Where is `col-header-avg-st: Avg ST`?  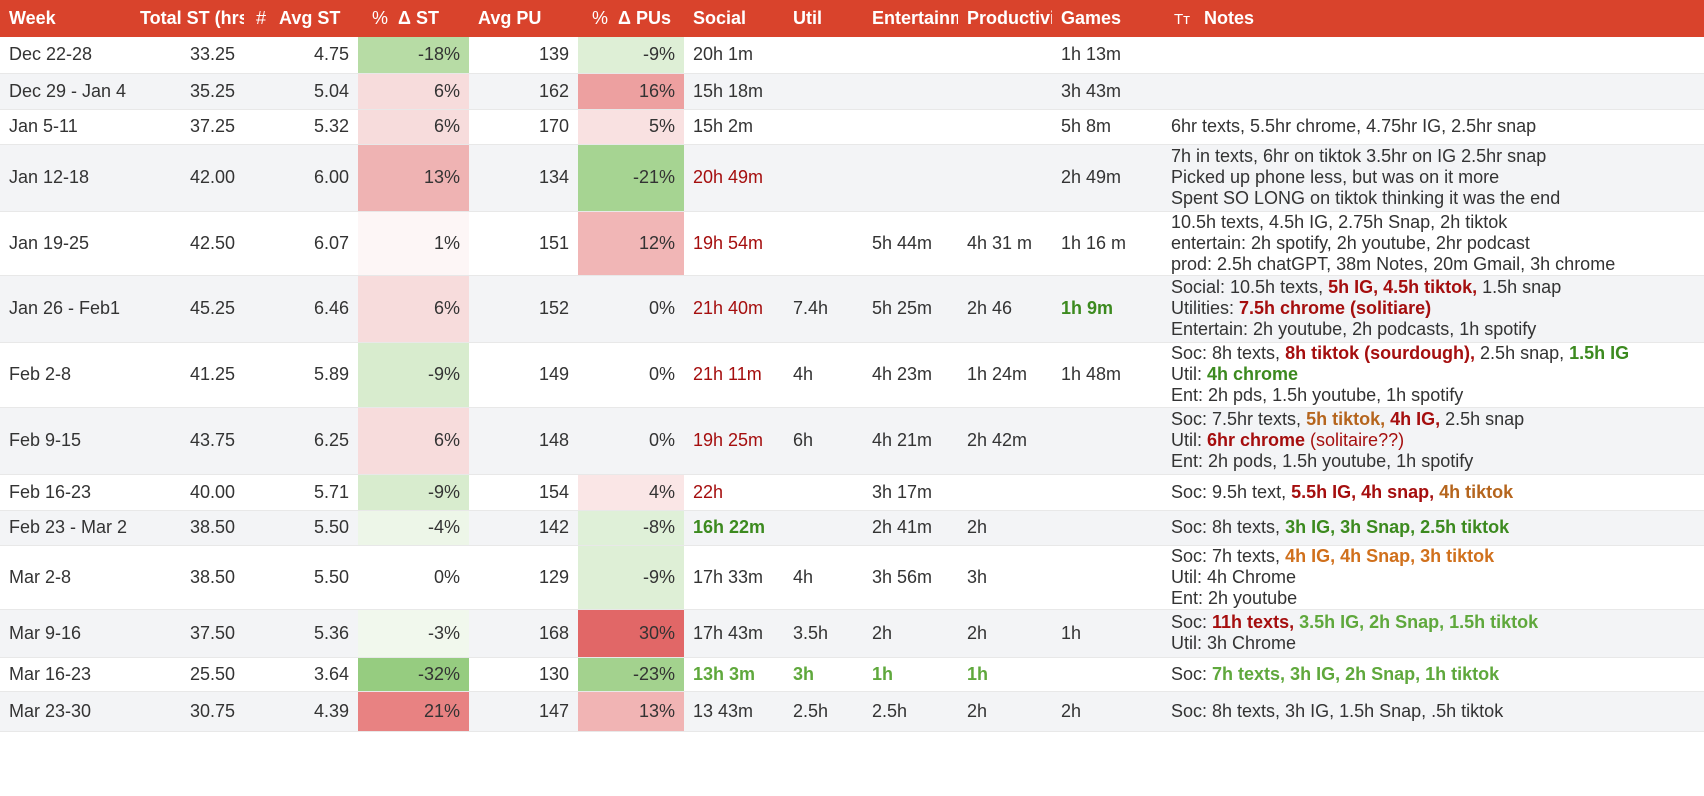 col-header-avg-st: Avg ST is located at coordinates (314, 18).